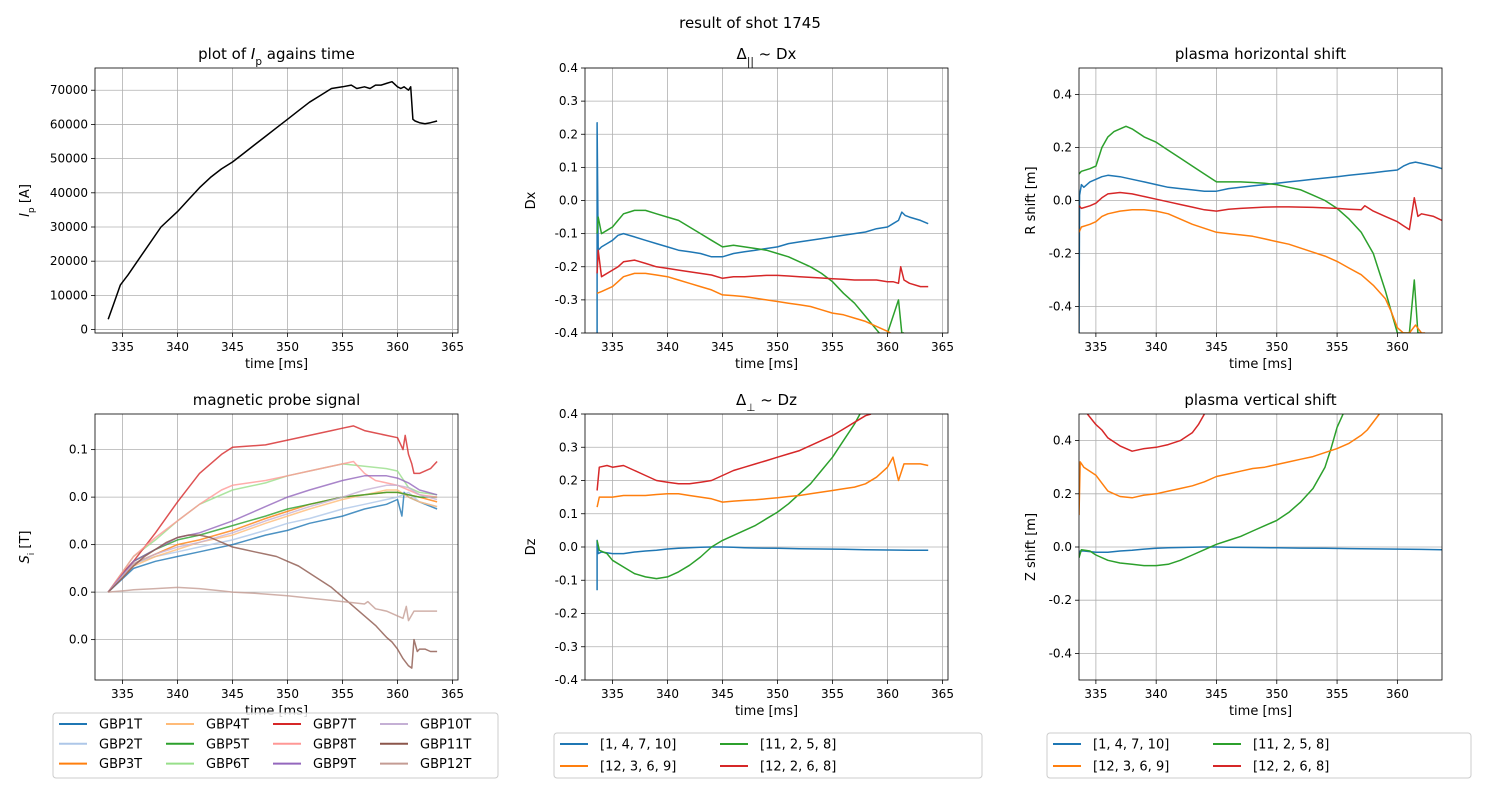 This screenshot has width=1500, height=800. I want to click on subplot-title: plasma vertical shift, so click(1260, 400).